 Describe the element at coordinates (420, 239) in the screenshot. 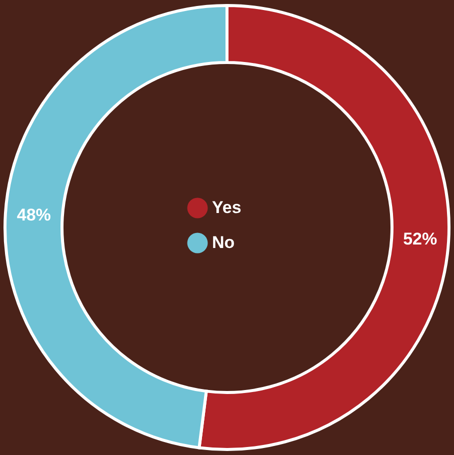

I see `data-label: 52%` at that location.